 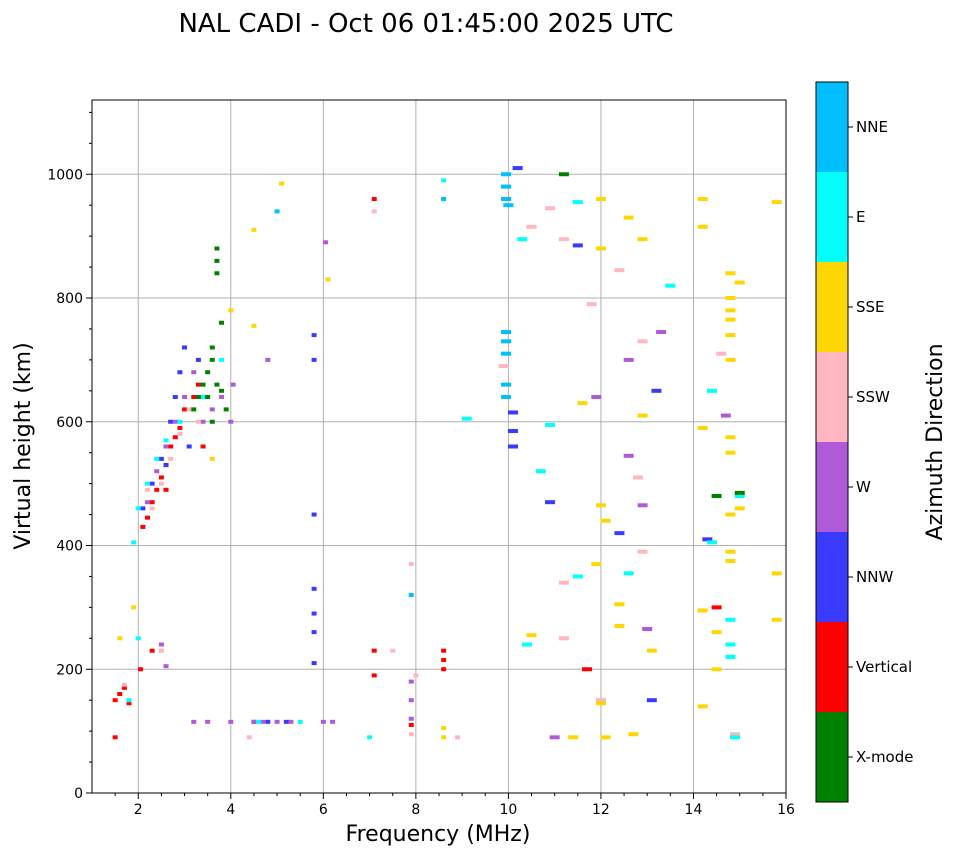 What do you see at coordinates (323, 810) in the screenshot?
I see `x-tick-label: 6` at bounding box center [323, 810].